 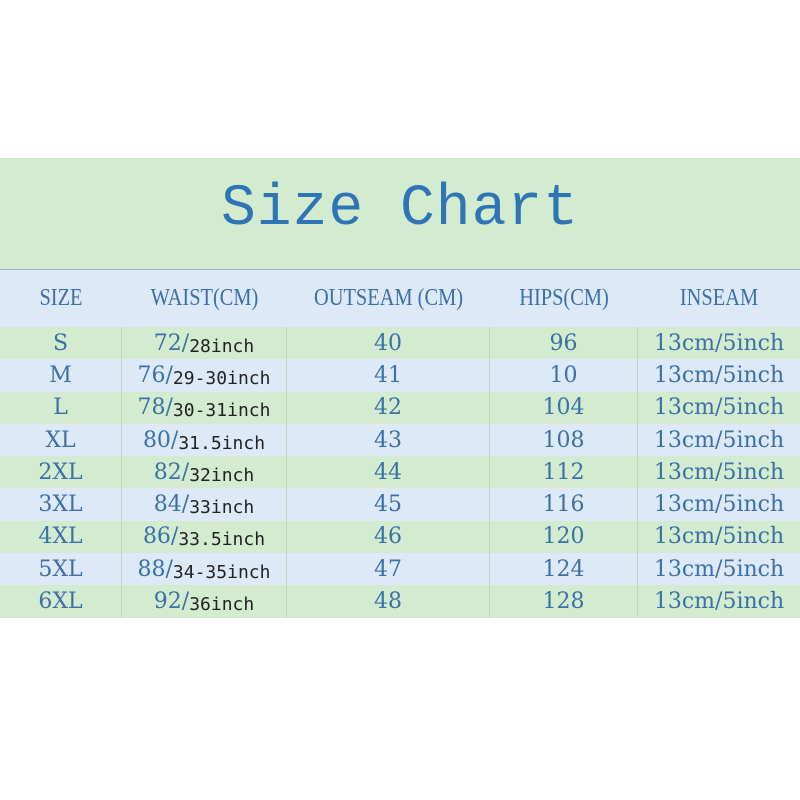 I want to click on table-row: S 72/28inch 40 96 13cm/5inch, so click(x=400, y=343).